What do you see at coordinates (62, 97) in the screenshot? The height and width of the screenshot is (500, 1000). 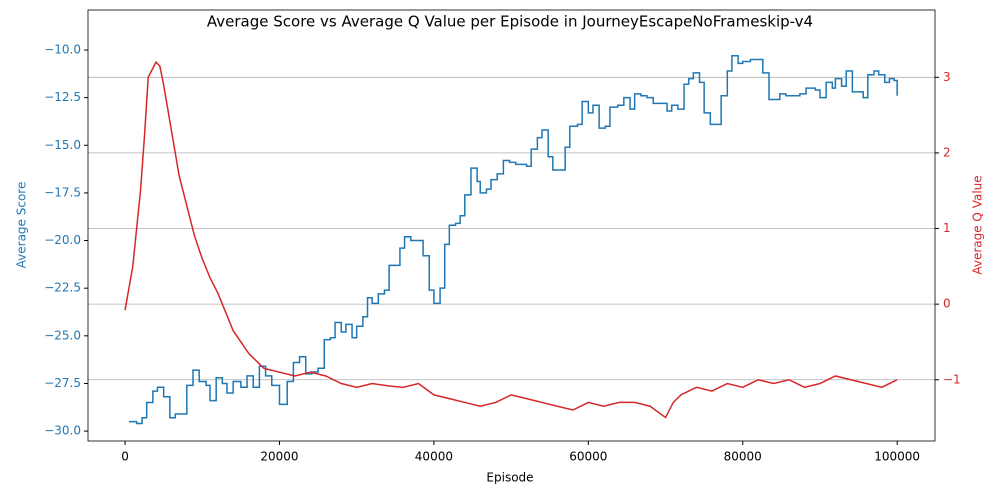 I see `y-tick-label: −12.5` at bounding box center [62, 97].